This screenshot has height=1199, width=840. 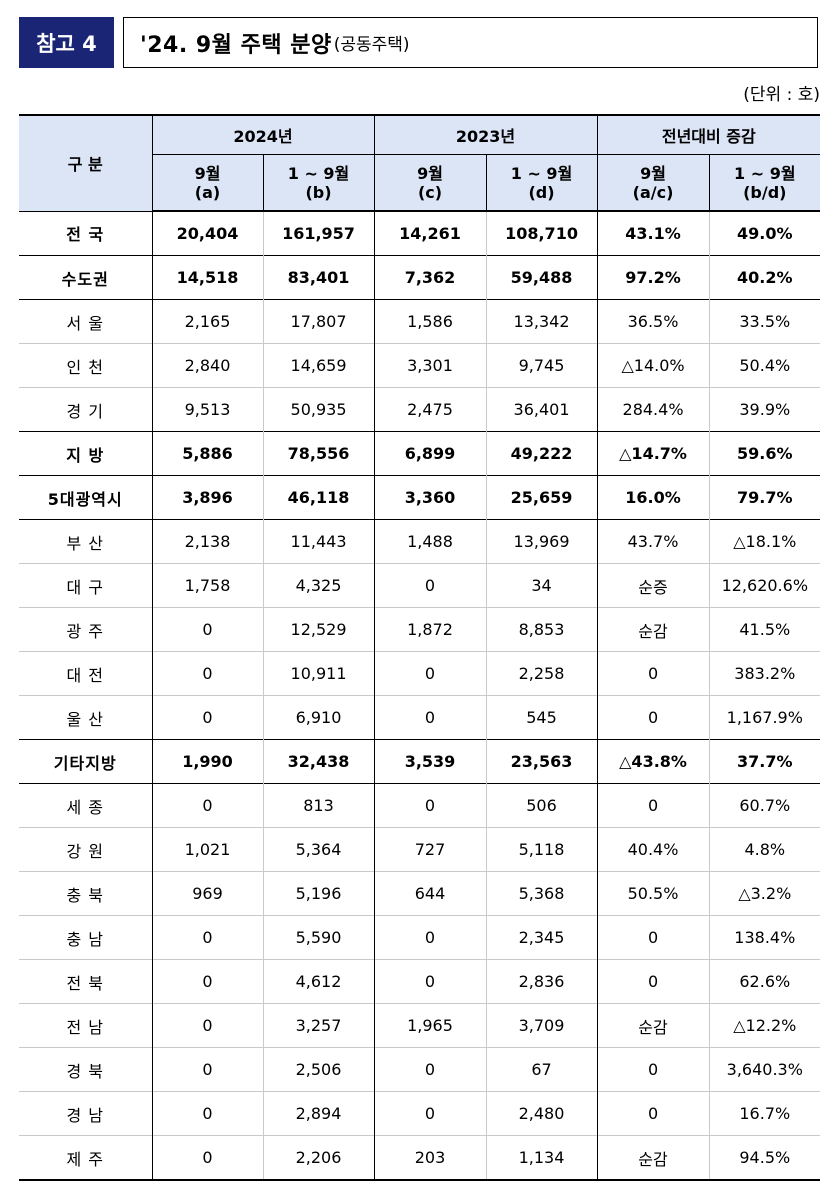 I want to click on table-row: 세 종 0 813 0 506 0 60.7%, so click(x=420, y=805).